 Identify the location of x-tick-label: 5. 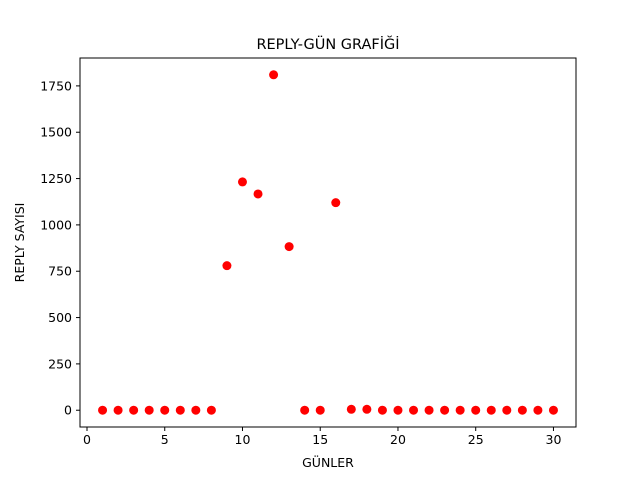
(165, 439).